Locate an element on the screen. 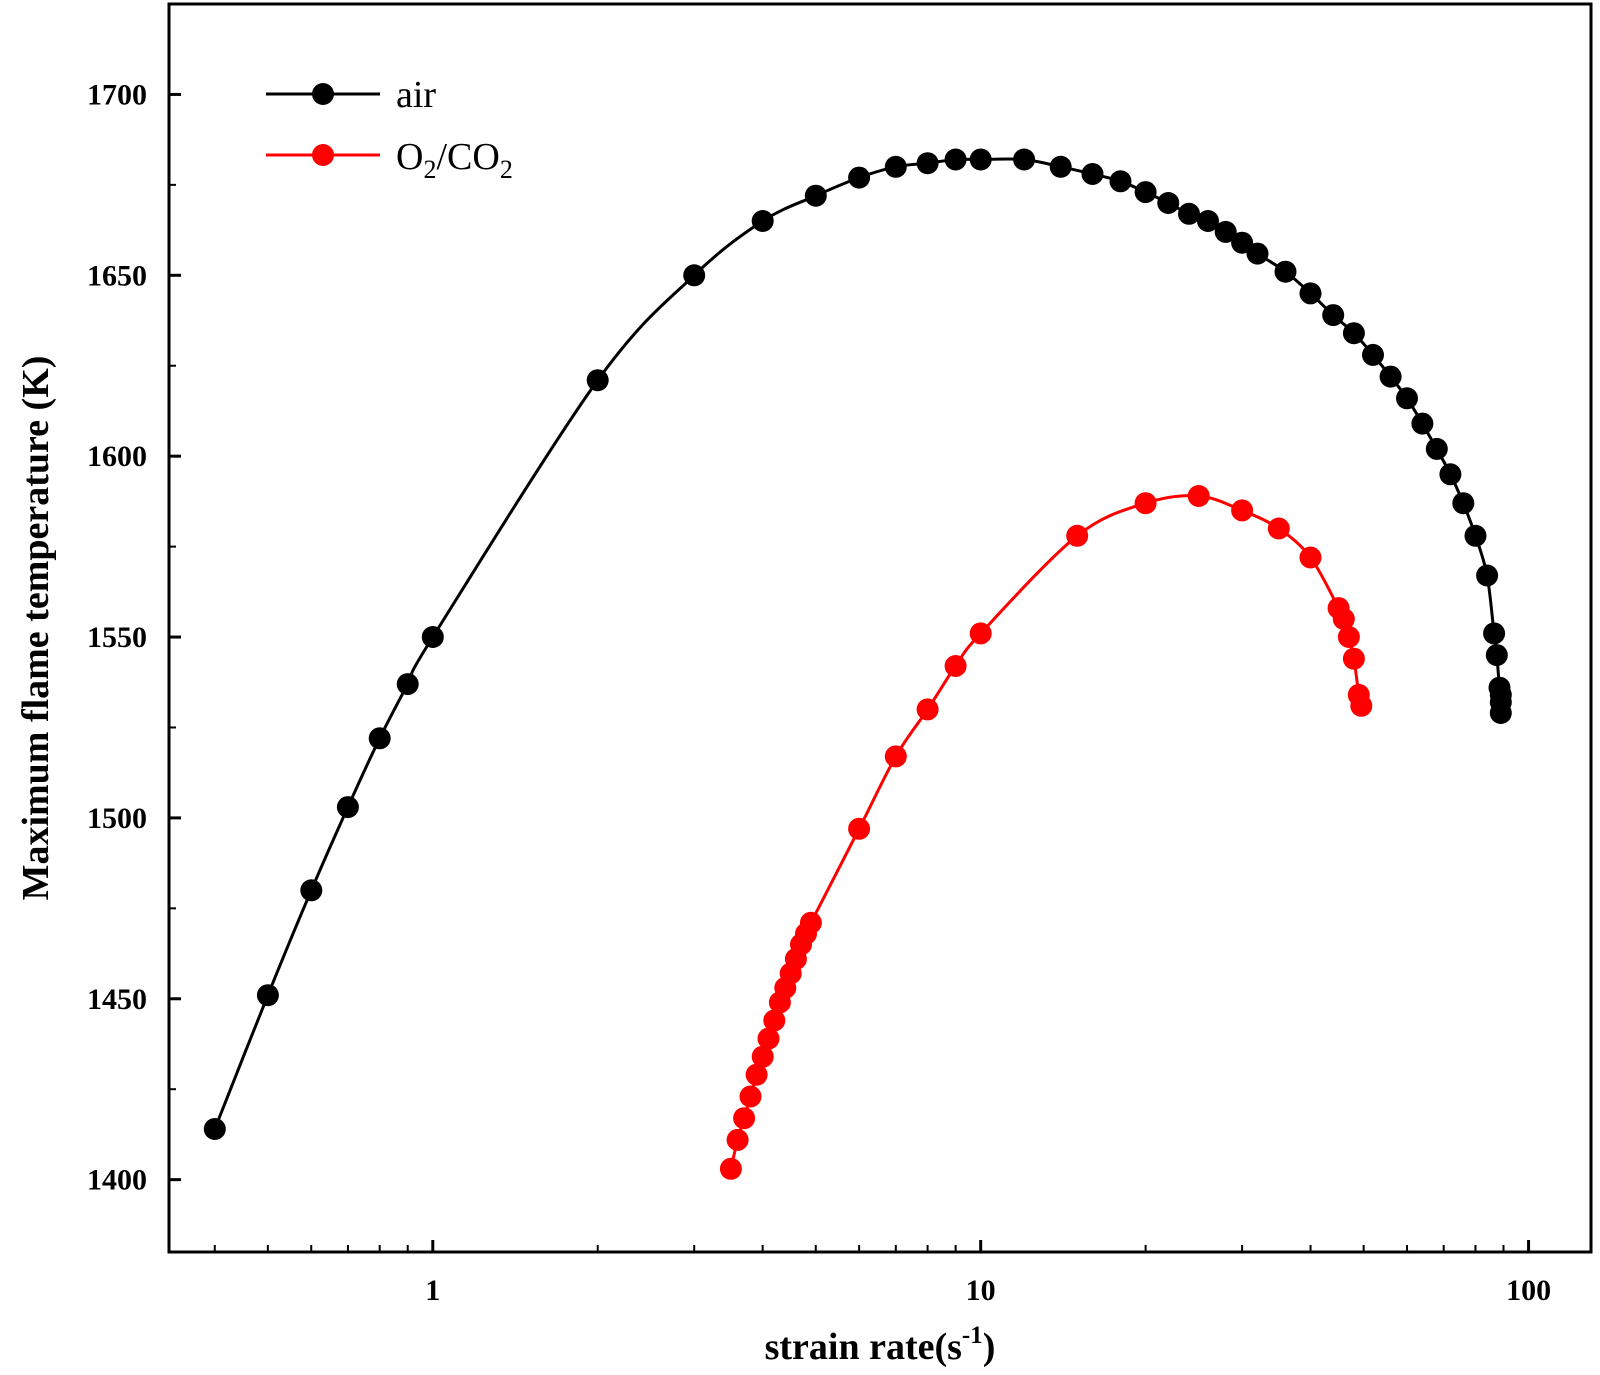 This screenshot has width=1600, height=1375. x-axis-title-end: ) is located at coordinates (989, 1347).